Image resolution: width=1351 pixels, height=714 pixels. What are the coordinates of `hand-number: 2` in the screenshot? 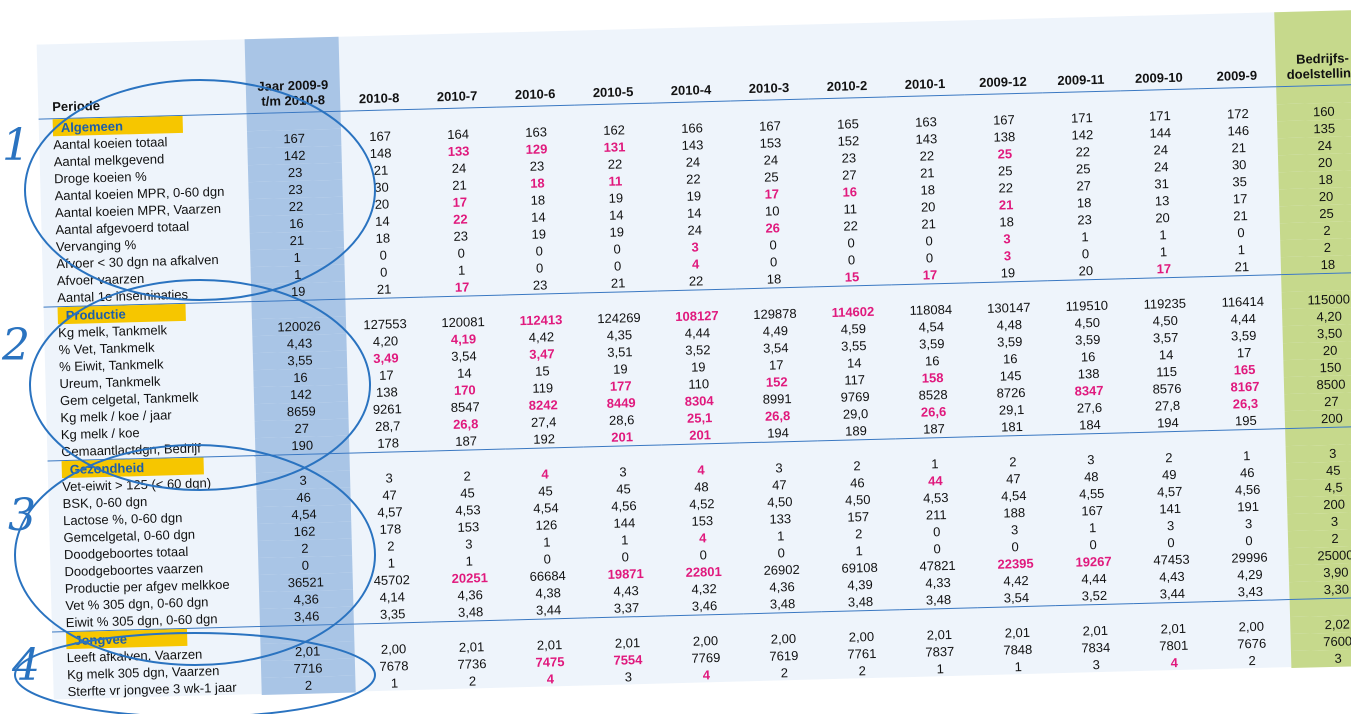 It's located at (16, 345).